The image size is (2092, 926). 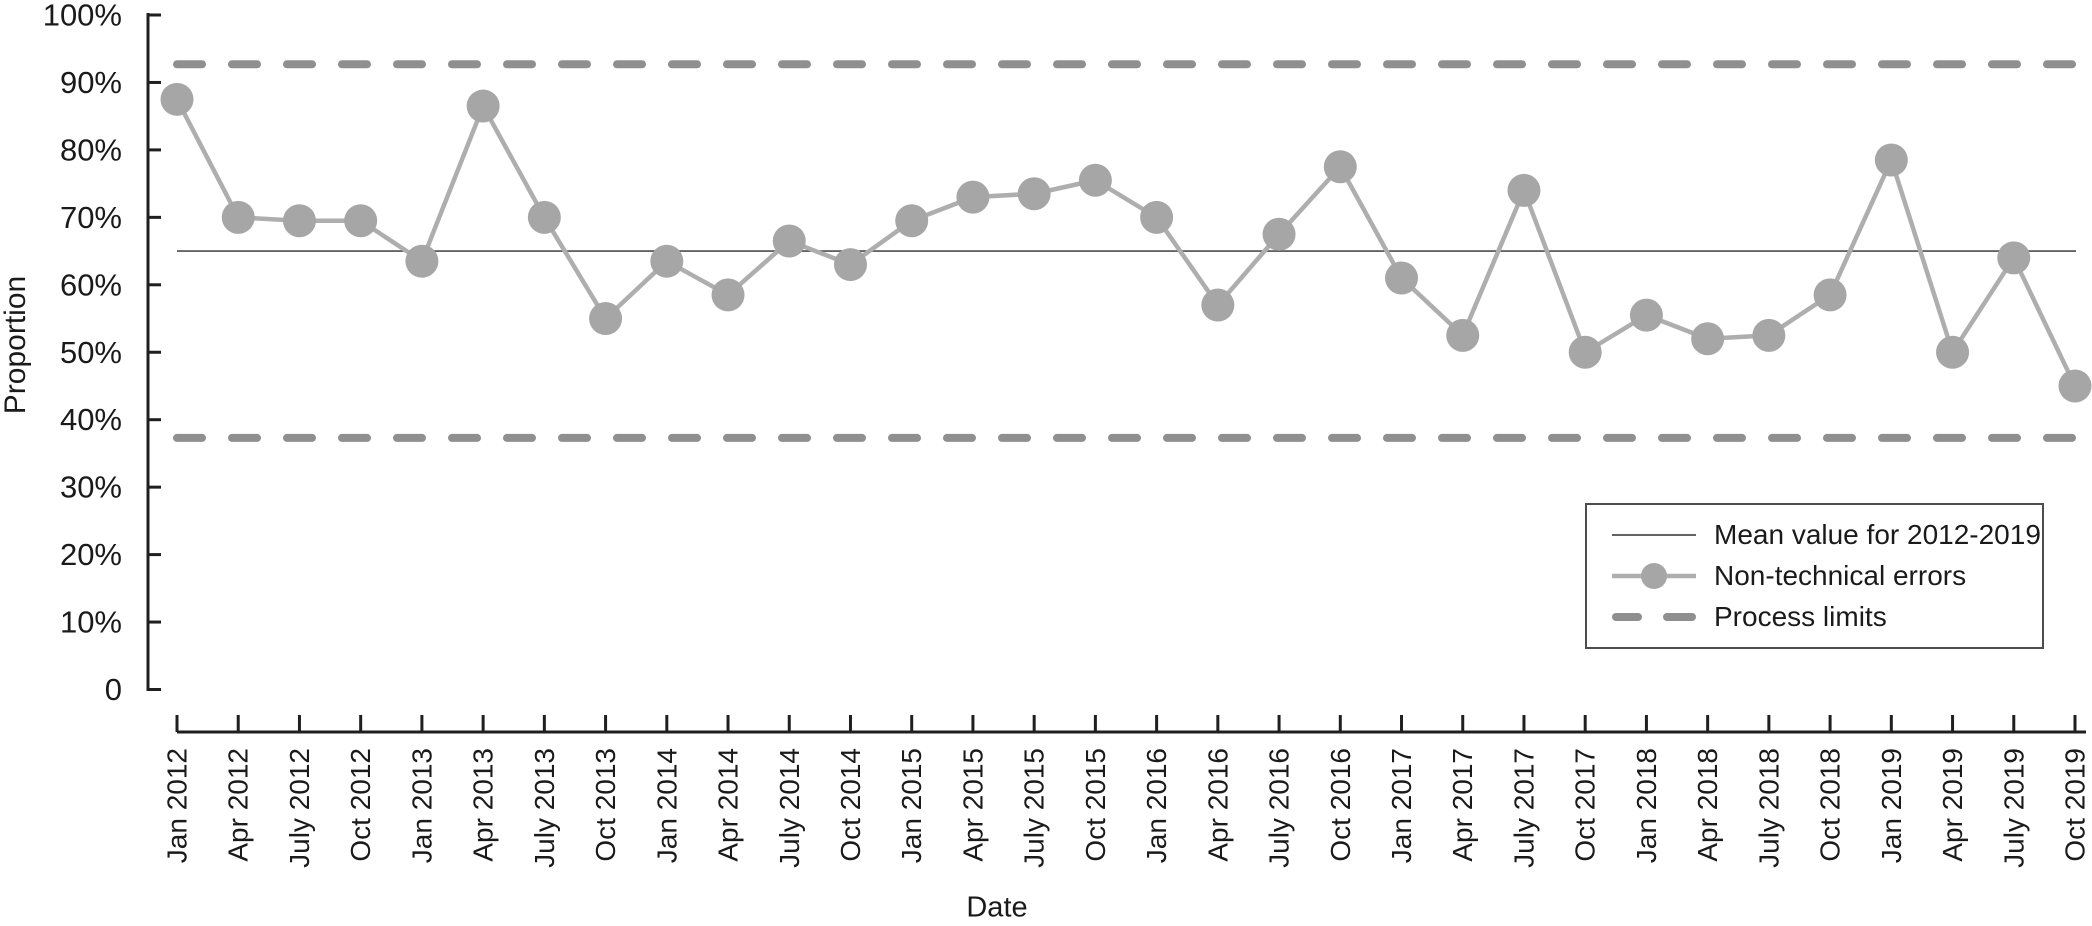 What do you see at coordinates (483, 805) in the screenshot?
I see `x-tick-label: Apr 2013` at bounding box center [483, 805].